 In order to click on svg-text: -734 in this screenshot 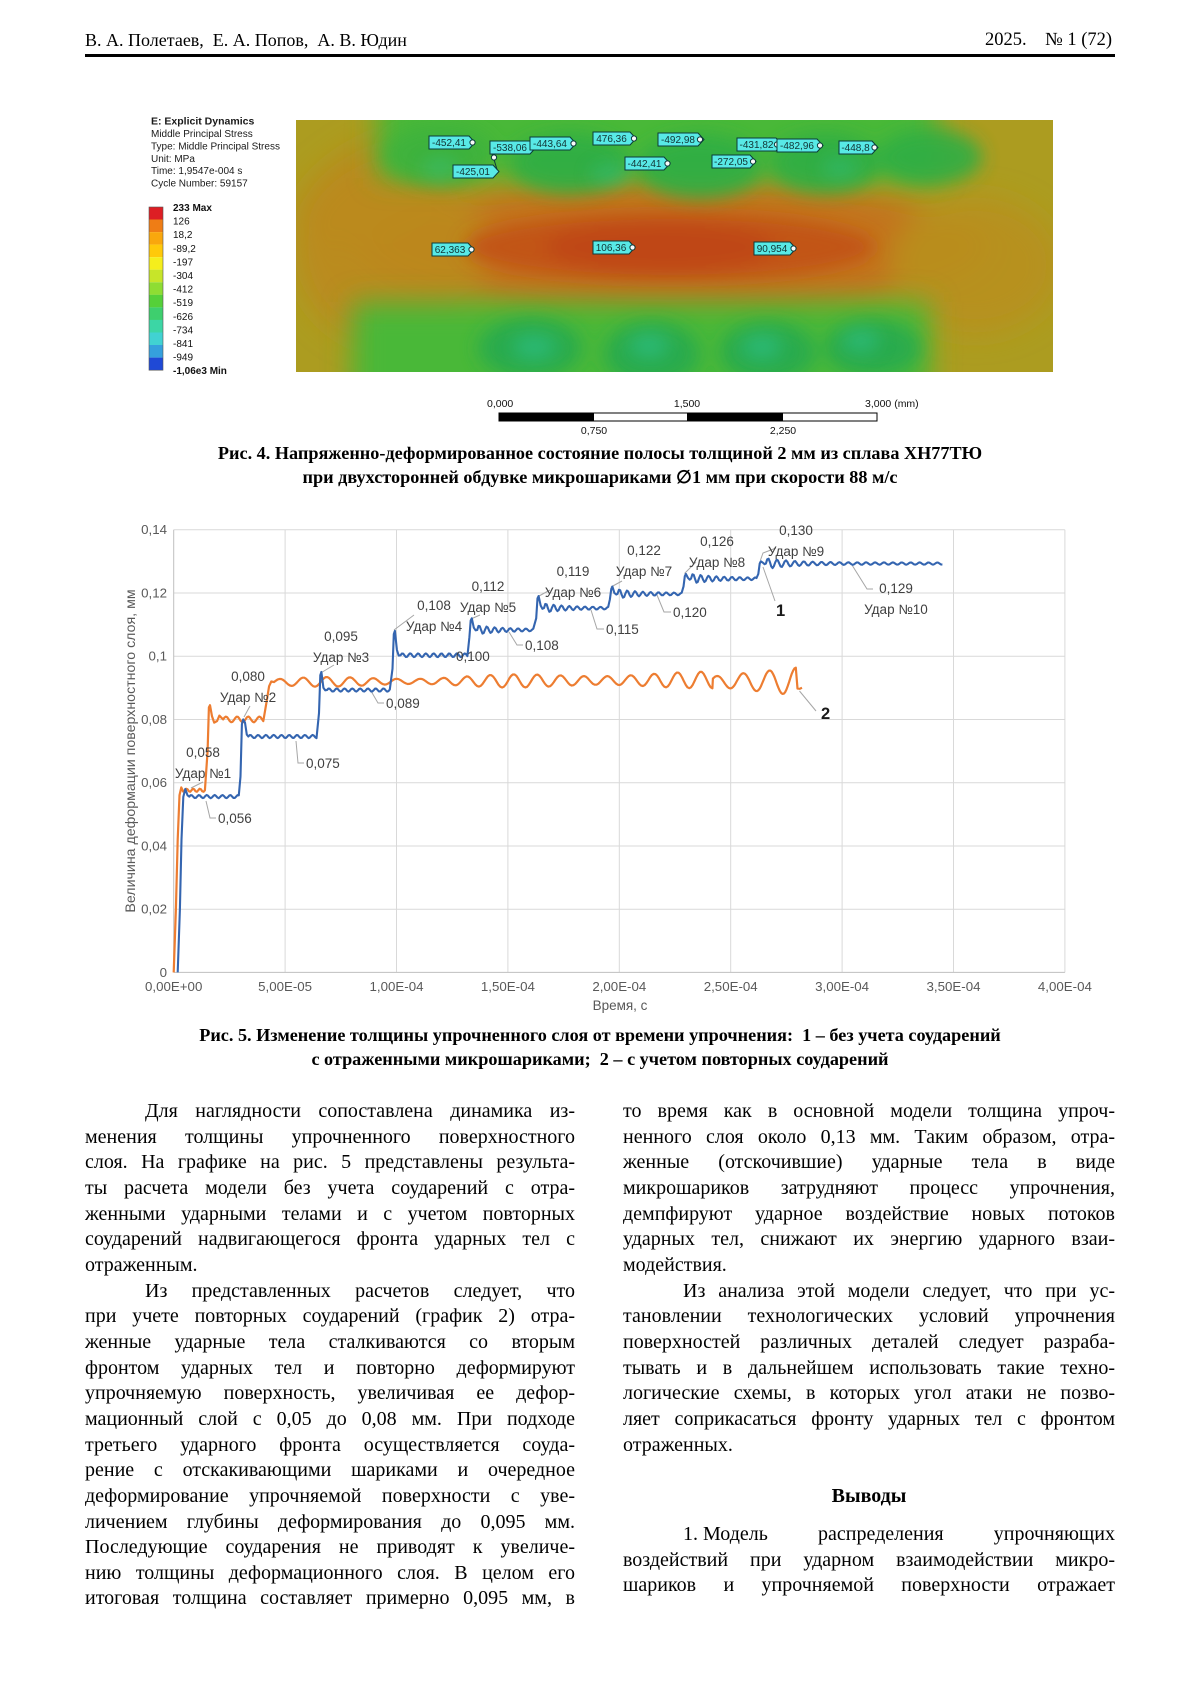, I will do `click(183, 330)`.